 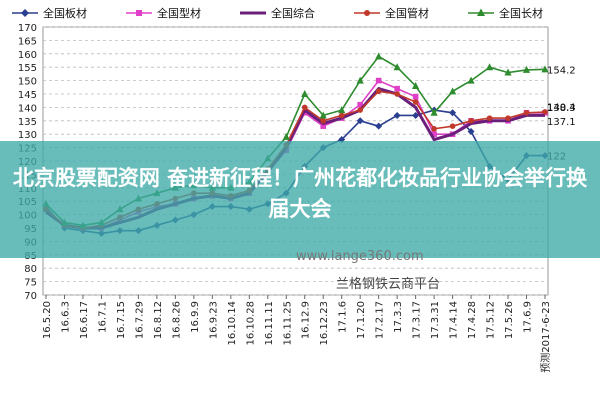 I want to click on x-tick-label: 16.11.25, so click(x=287, y=323).